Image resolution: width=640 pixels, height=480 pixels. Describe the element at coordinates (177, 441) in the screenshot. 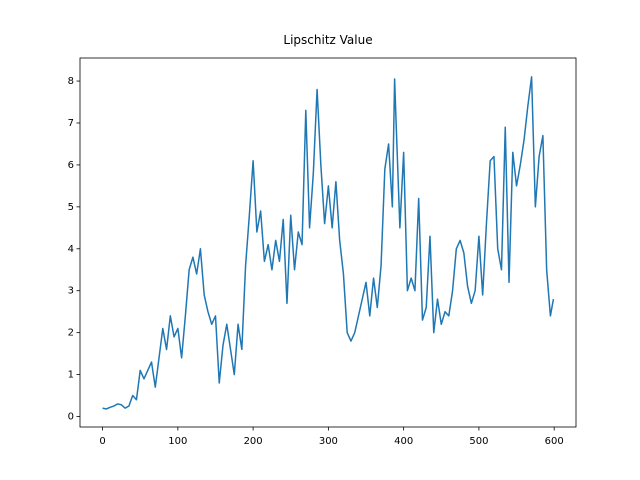

I see `x-tick-label: 100` at that location.